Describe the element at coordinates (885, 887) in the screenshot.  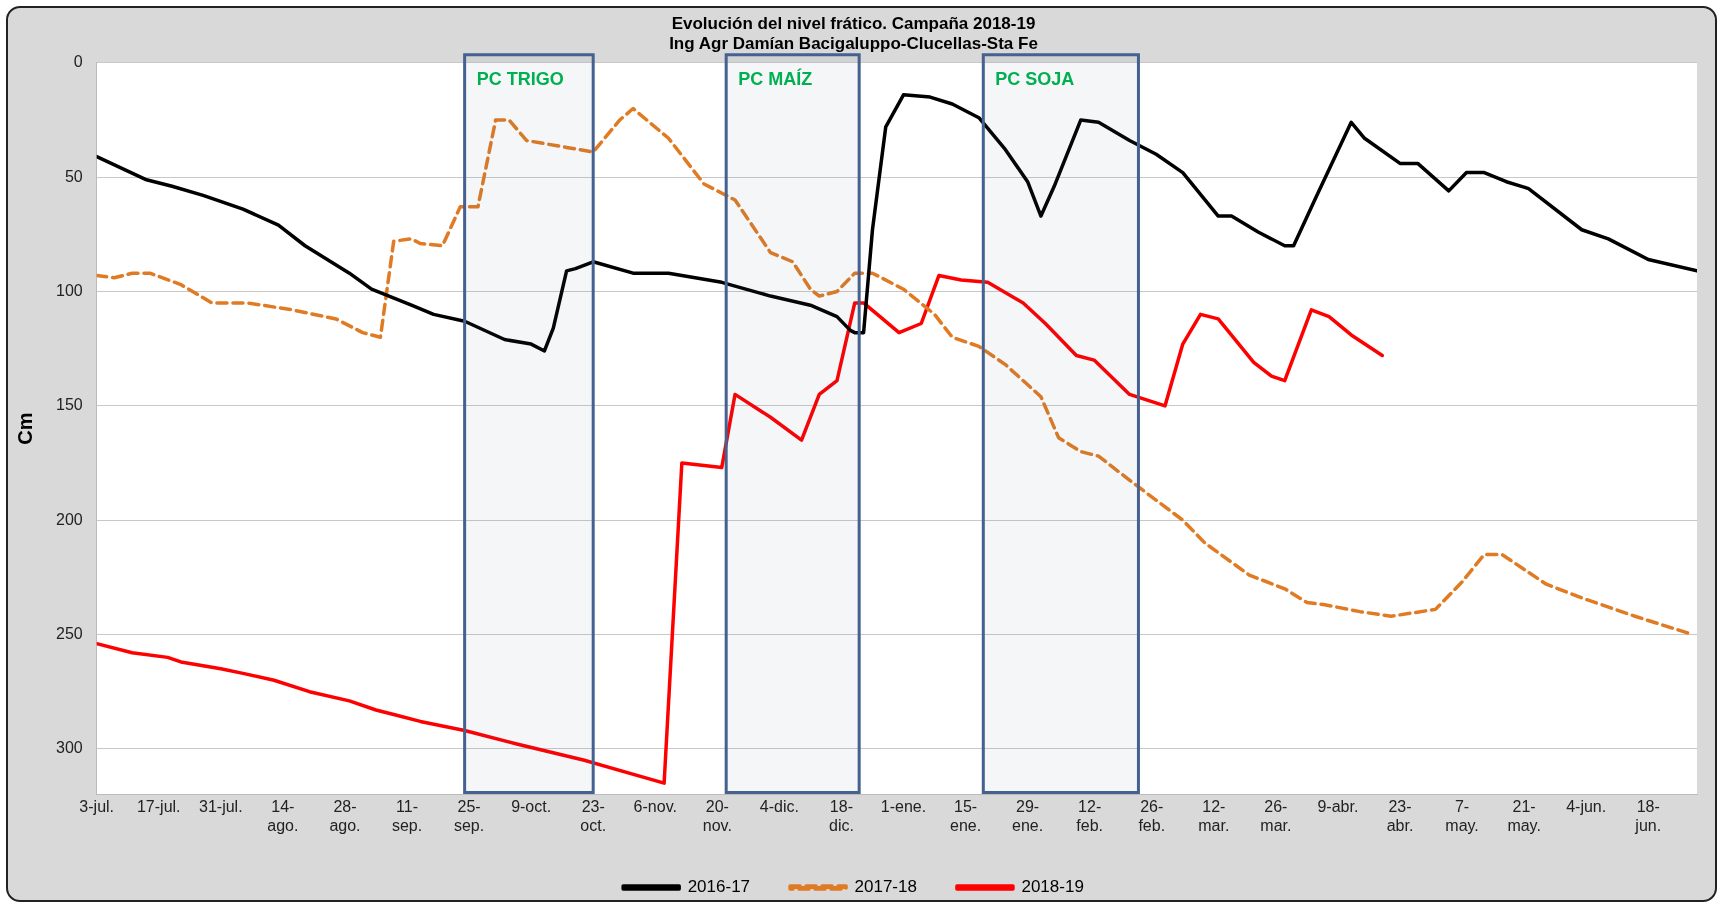
I see `legend-label: 2017-18` at that location.